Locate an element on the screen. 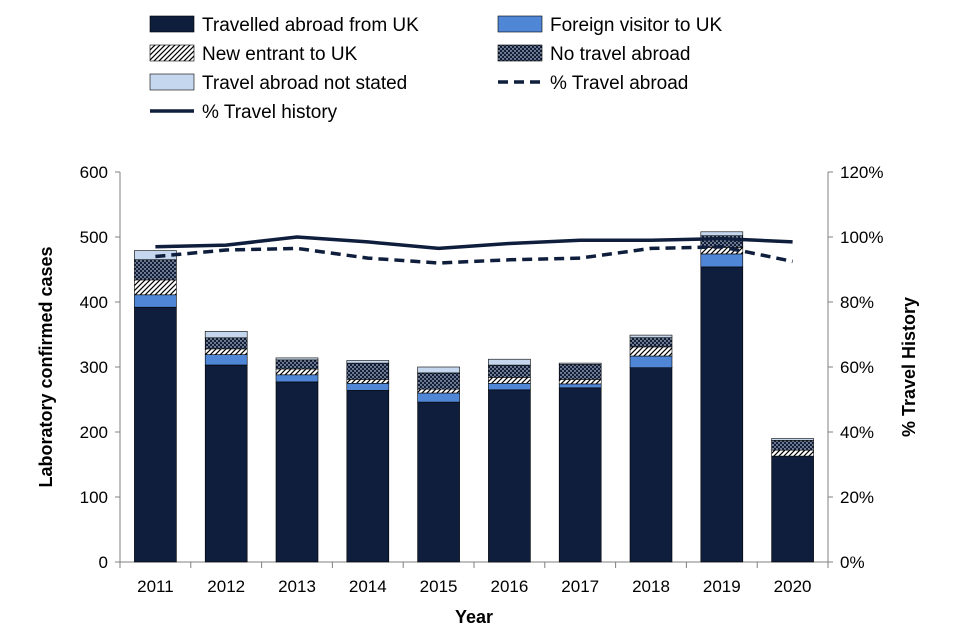 Image resolution: width=960 pixels, height=640 pixels. y2-axis-title: % Travel History is located at coordinates (909, 367).